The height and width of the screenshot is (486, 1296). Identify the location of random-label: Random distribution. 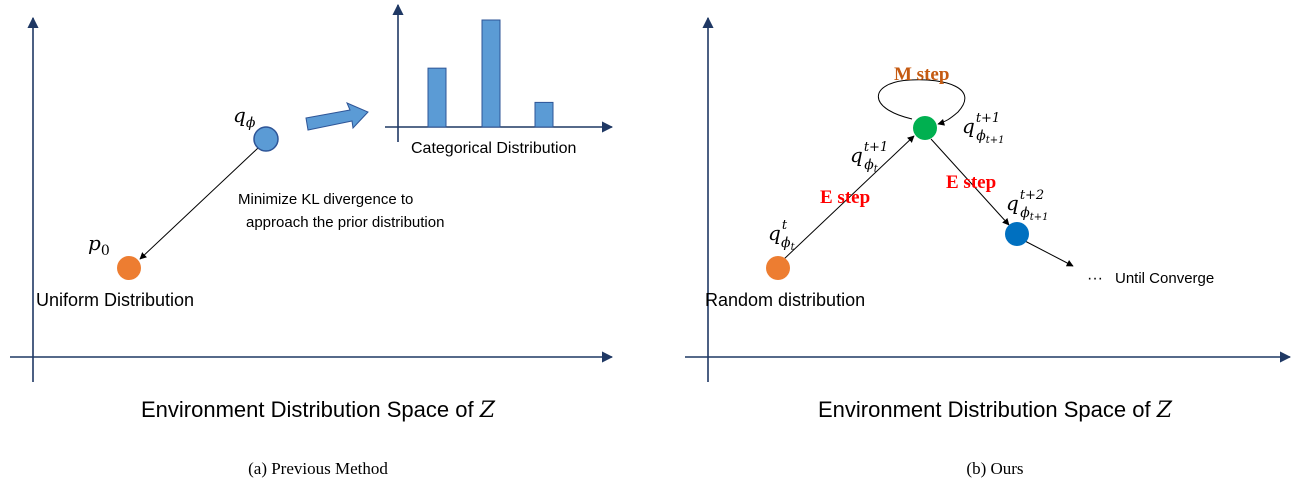
(785, 300).